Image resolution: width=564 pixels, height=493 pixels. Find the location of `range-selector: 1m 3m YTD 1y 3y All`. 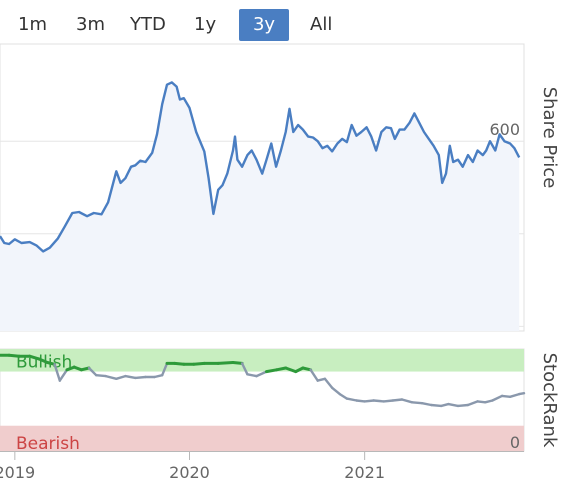

range-selector: 1m 3m YTD 1y 3y All is located at coordinates (210, 24).